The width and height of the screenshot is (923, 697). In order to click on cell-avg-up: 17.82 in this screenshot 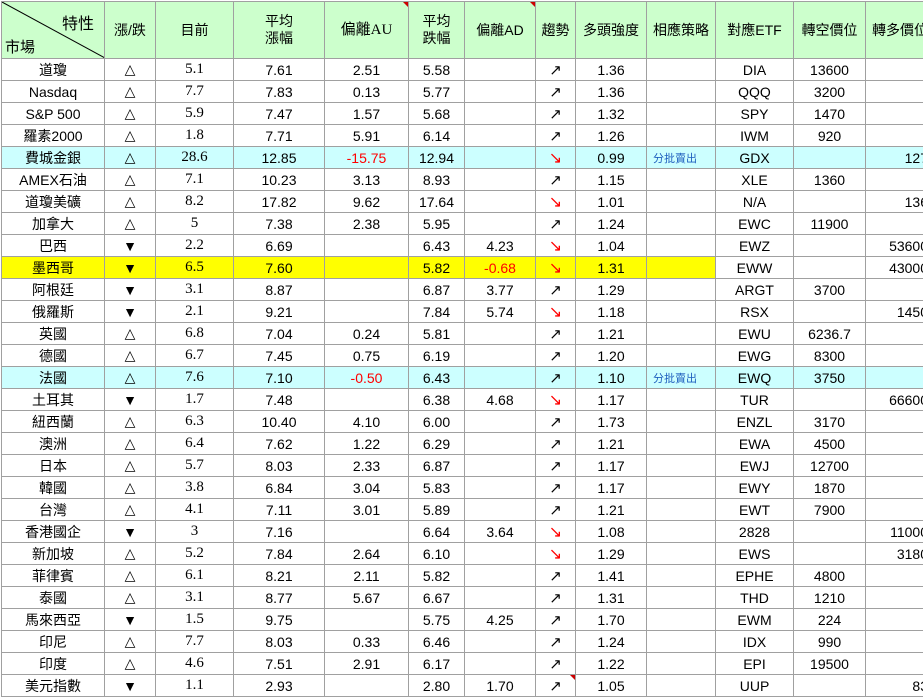, I will do `click(279, 201)`.